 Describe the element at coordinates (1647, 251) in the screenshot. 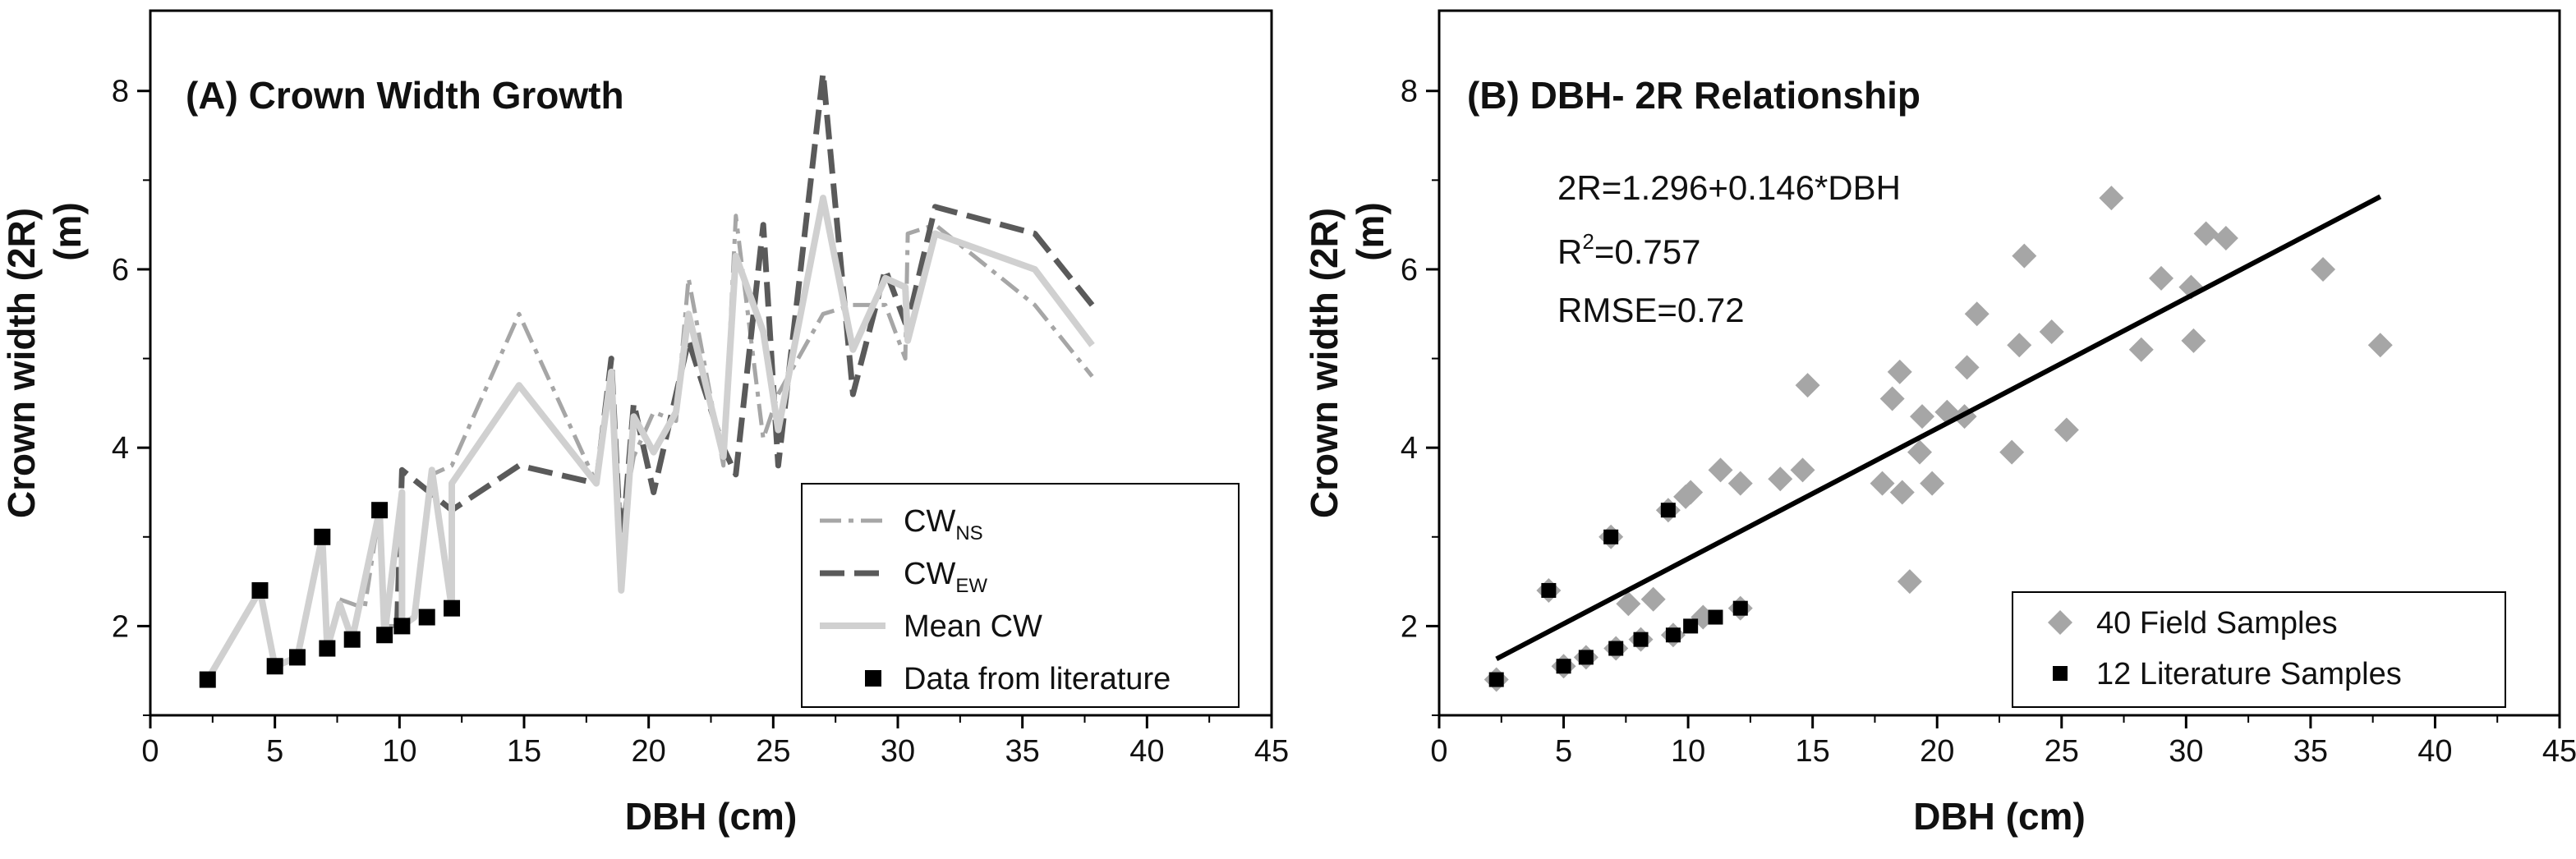

I see `r-squared-value: =0.757` at that location.